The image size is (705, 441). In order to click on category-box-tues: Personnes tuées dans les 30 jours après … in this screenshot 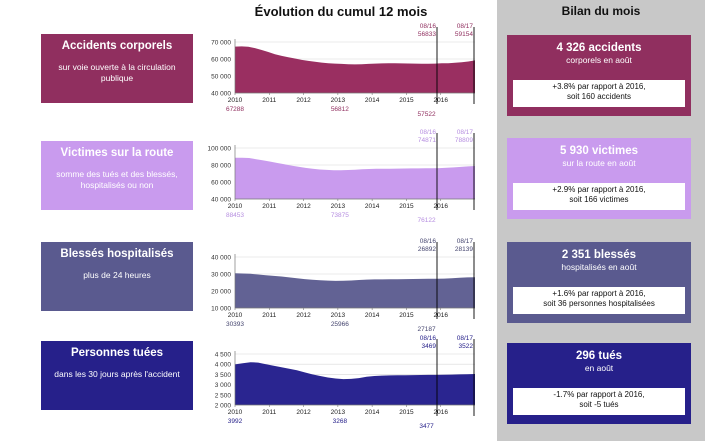, I will do `click(117, 375)`.